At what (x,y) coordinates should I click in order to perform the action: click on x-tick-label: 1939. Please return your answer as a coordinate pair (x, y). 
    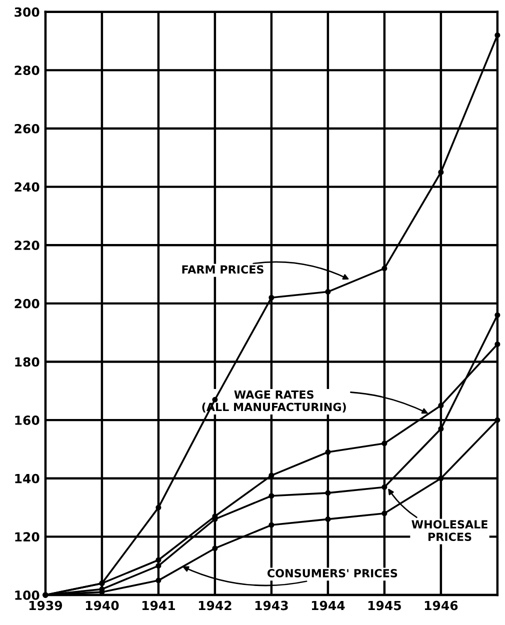
    Looking at the image, I should click on (45, 605).